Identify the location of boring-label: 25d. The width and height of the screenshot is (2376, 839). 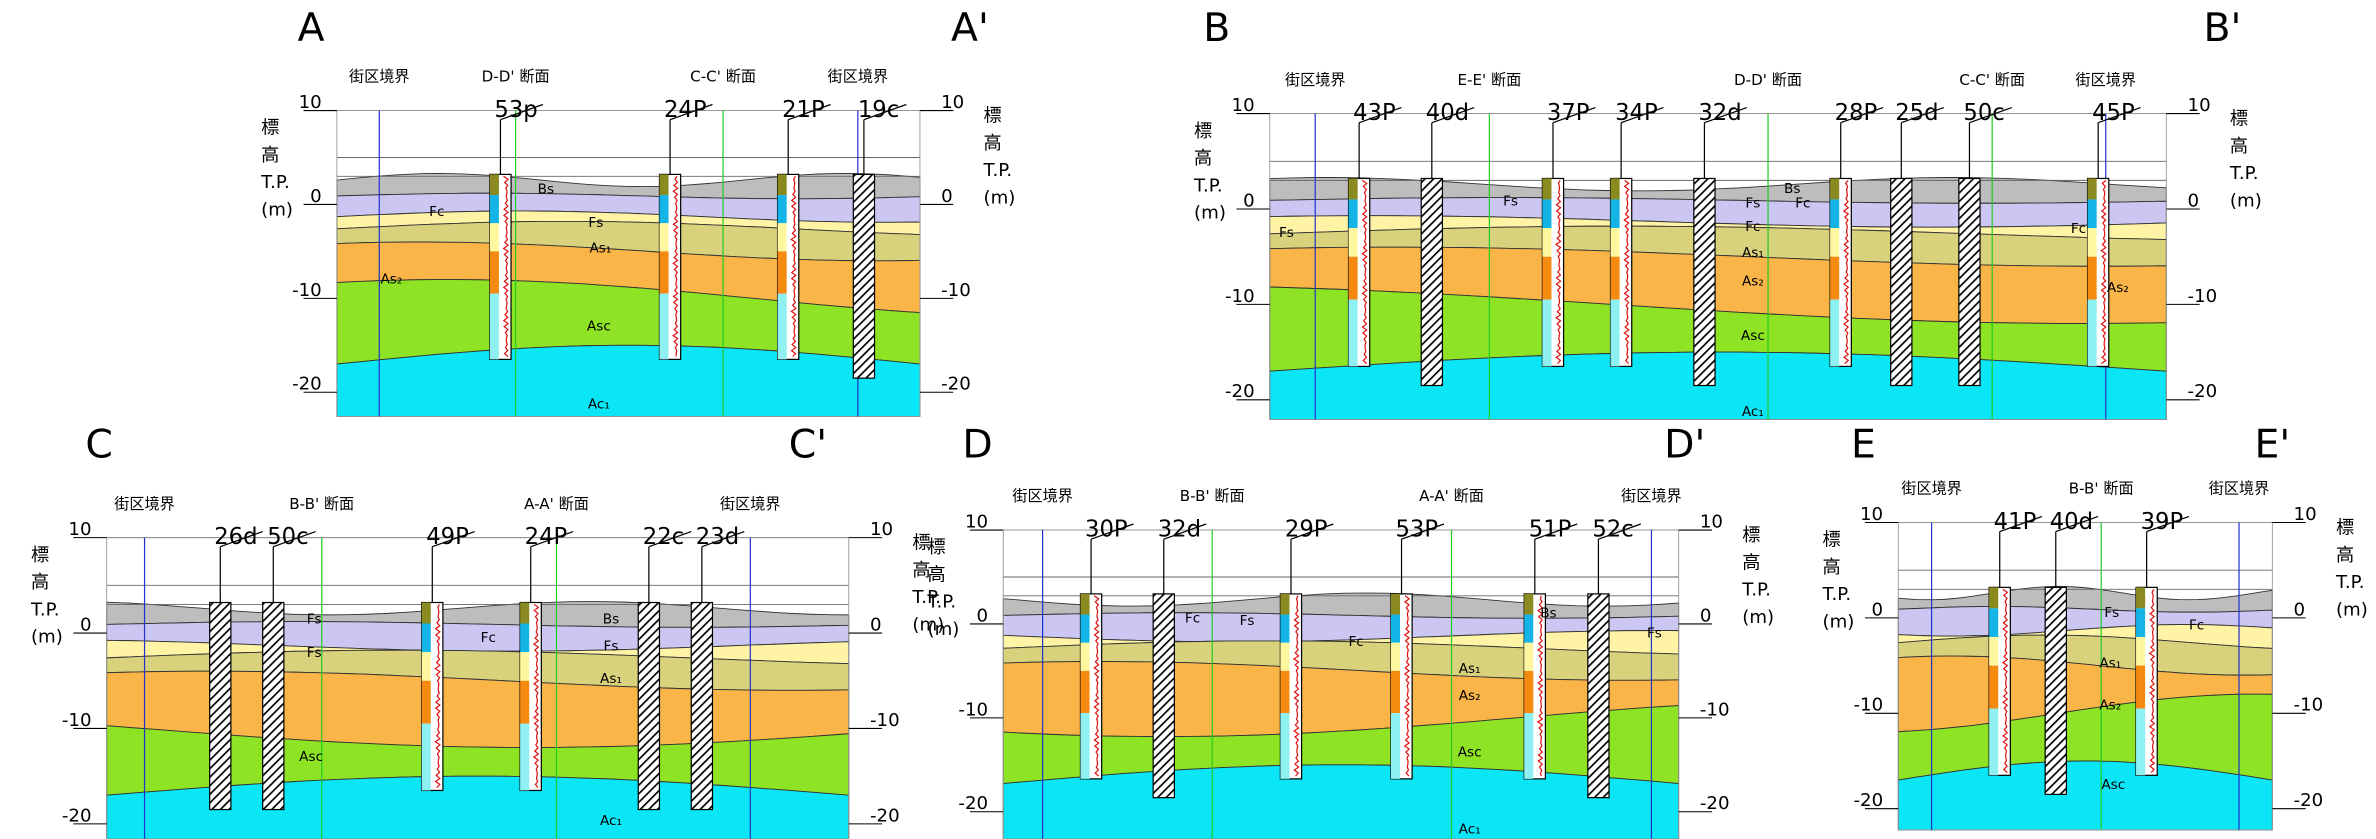
(1916, 113).